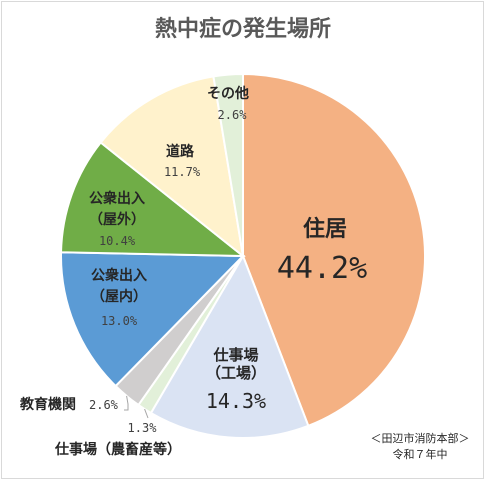  What do you see at coordinates (236, 401) in the screenshot?
I see `slice-label-value-2: 14.3%` at bounding box center [236, 401].